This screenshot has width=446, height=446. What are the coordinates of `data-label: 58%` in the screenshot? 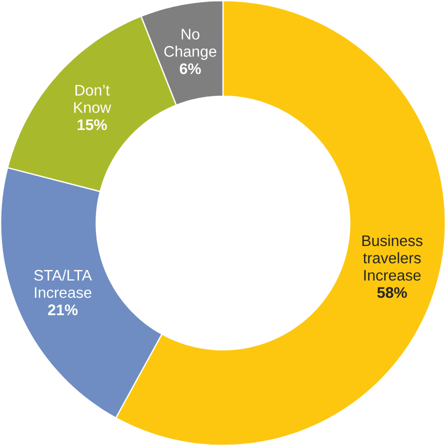 It's located at (392, 292).